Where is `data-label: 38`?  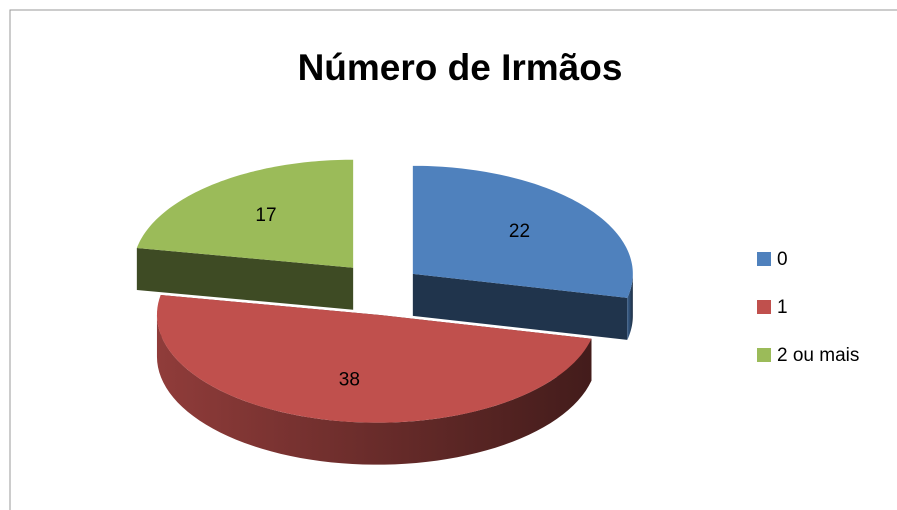
data-label: 38 is located at coordinates (349, 379).